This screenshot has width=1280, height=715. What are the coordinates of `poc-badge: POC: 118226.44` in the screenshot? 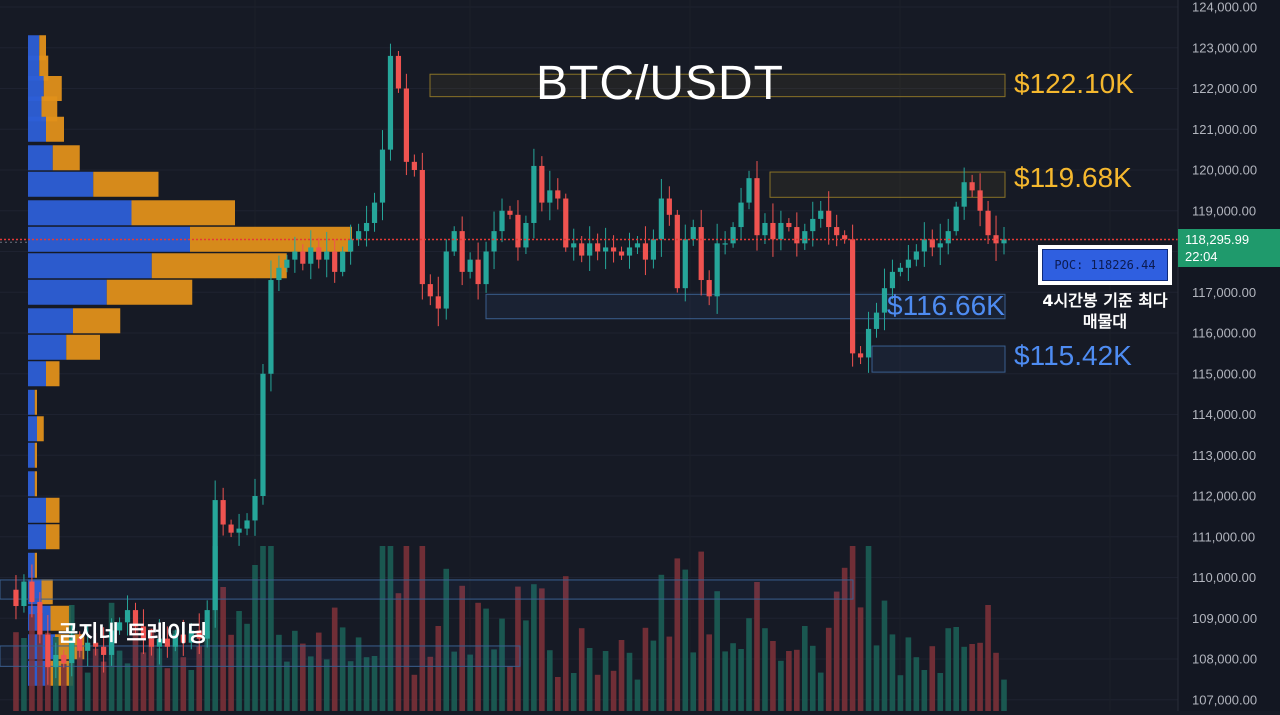 It's located at (1105, 265).